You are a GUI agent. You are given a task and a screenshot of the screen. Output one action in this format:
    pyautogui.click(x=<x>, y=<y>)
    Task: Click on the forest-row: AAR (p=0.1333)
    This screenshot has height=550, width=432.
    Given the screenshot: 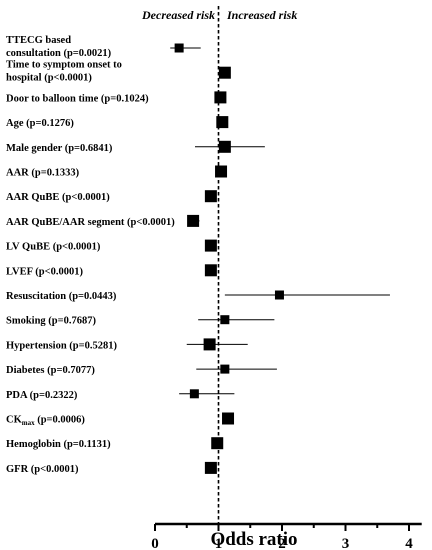 What is the action you would take?
    pyautogui.click(x=117, y=172)
    